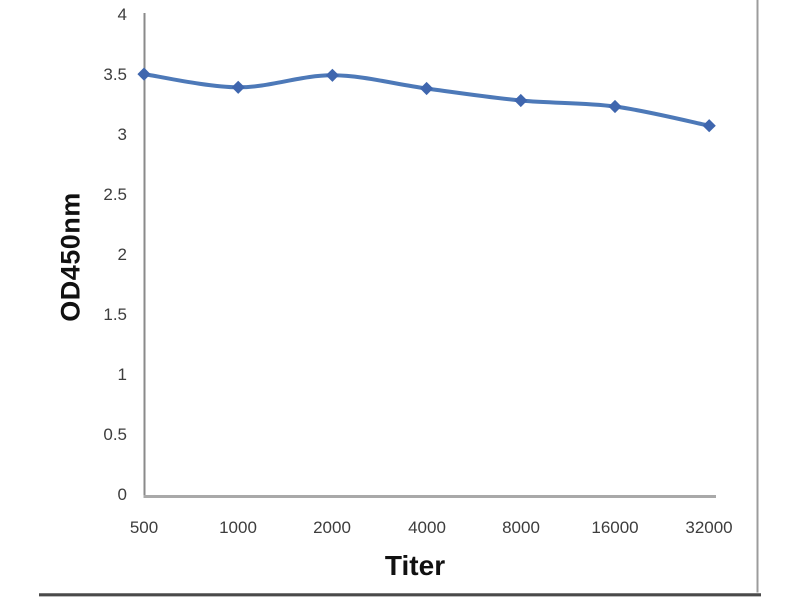 This screenshot has width=800, height=600. Describe the element at coordinates (115, 74) in the screenshot. I see `y-axis-tick-label: 3.5` at that location.